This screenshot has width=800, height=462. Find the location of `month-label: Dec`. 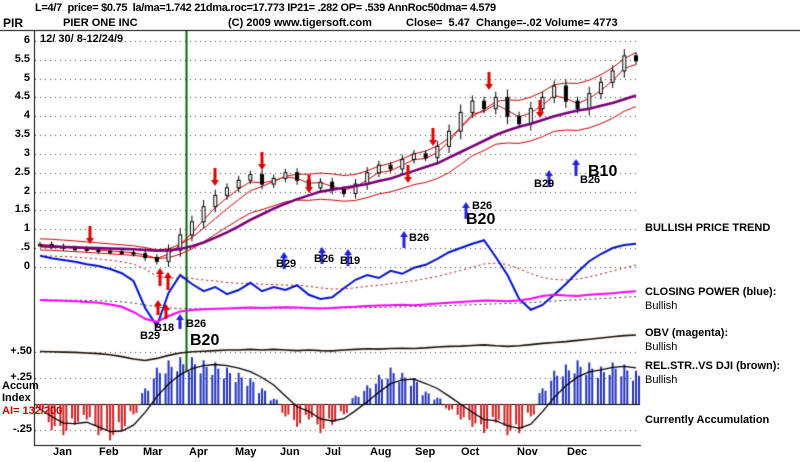

month-label: Dec is located at coordinates (577, 452).